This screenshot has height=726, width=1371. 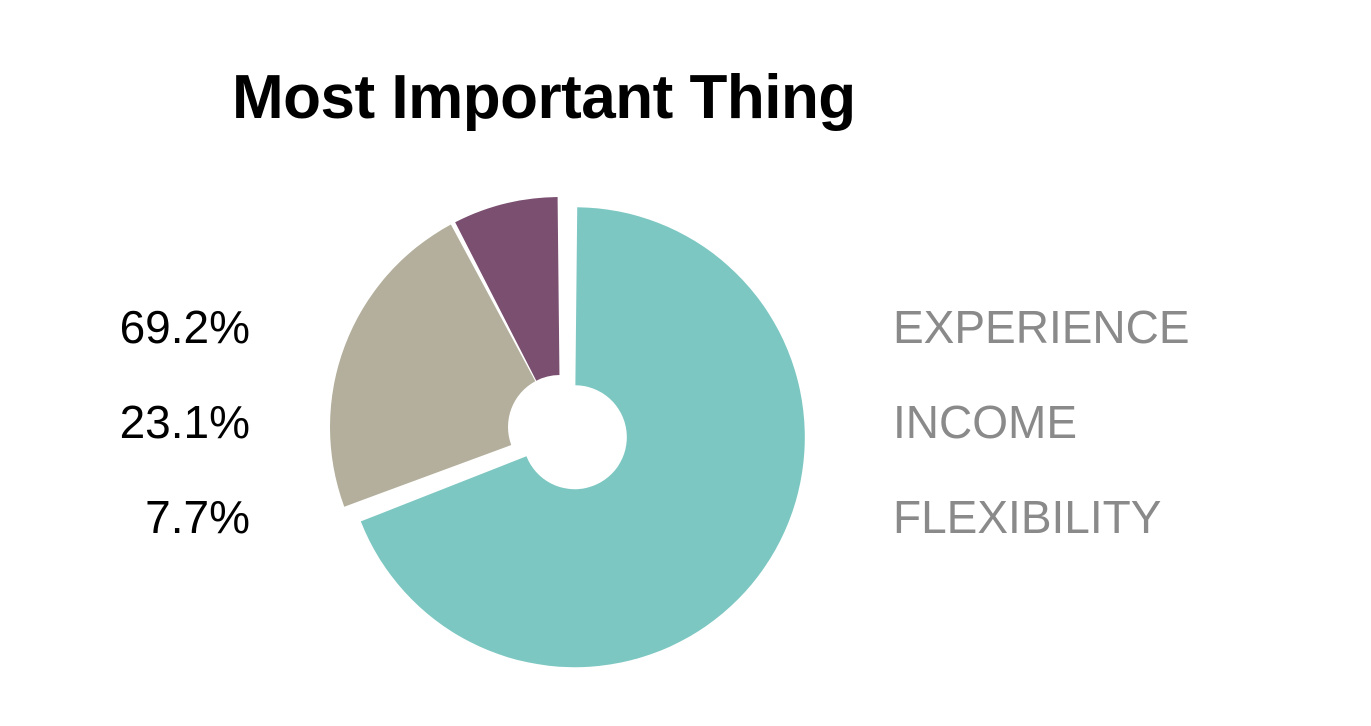 What do you see at coordinates (507, 289) in the screenshot?
I see `pie-slice-flexibility` at bounding box center [507, 289].